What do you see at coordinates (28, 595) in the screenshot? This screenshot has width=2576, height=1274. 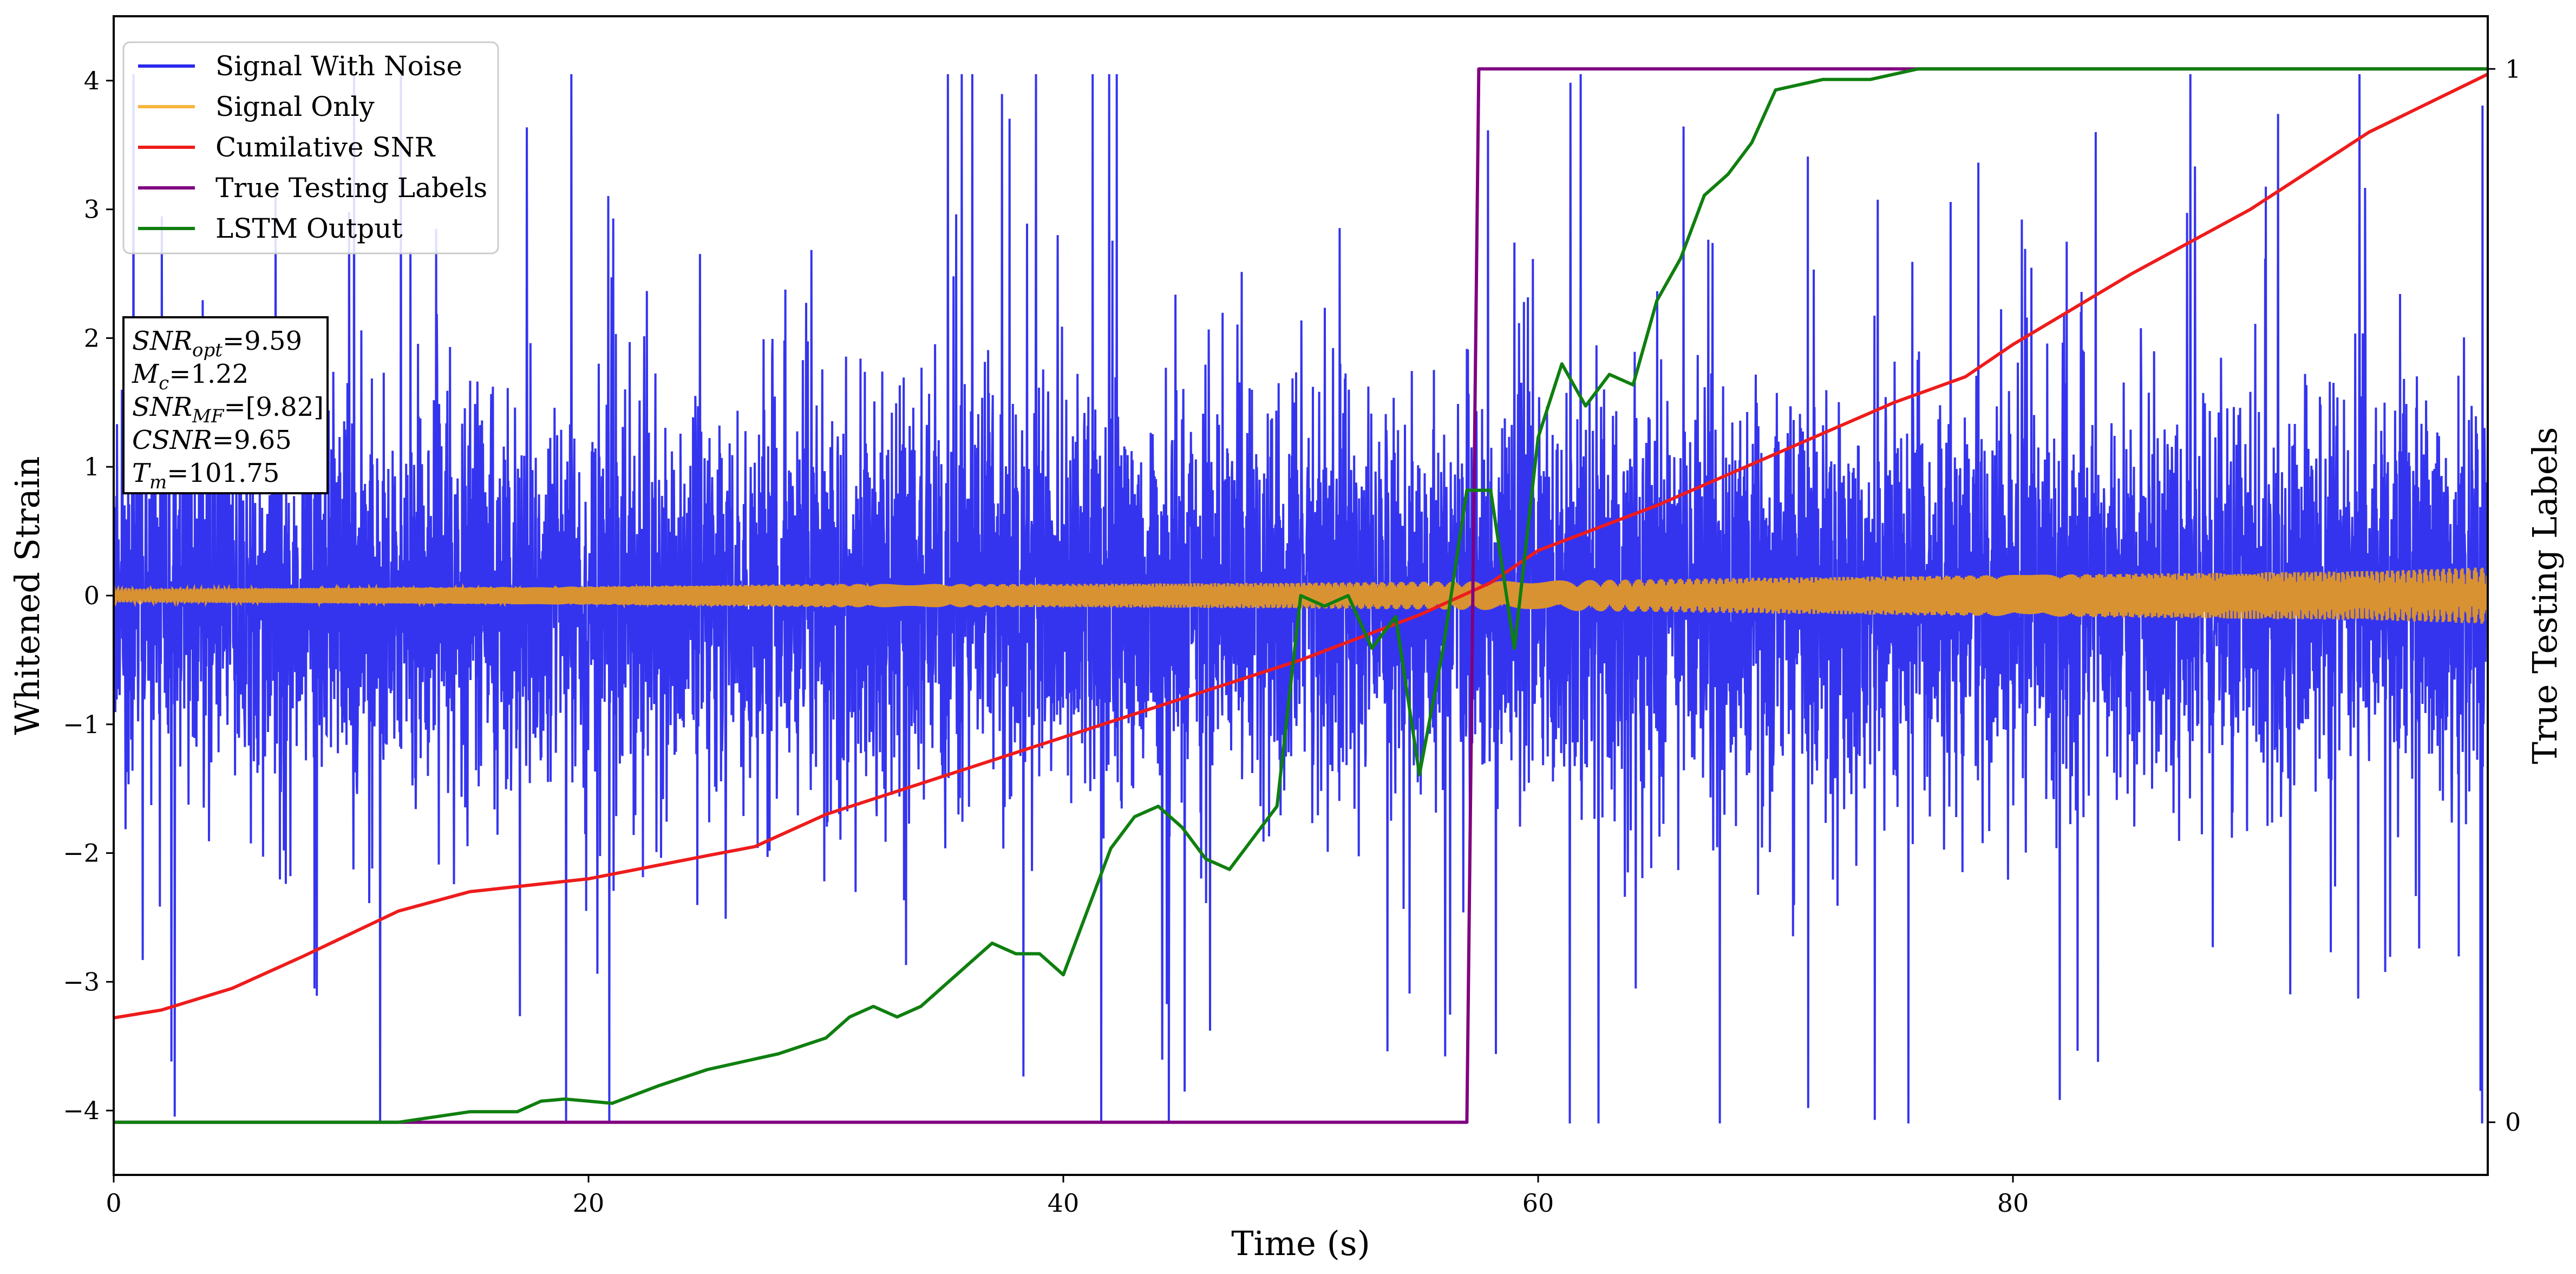 I see `y-axis-label: Whitened Strain` at bounding box center [28, 595].